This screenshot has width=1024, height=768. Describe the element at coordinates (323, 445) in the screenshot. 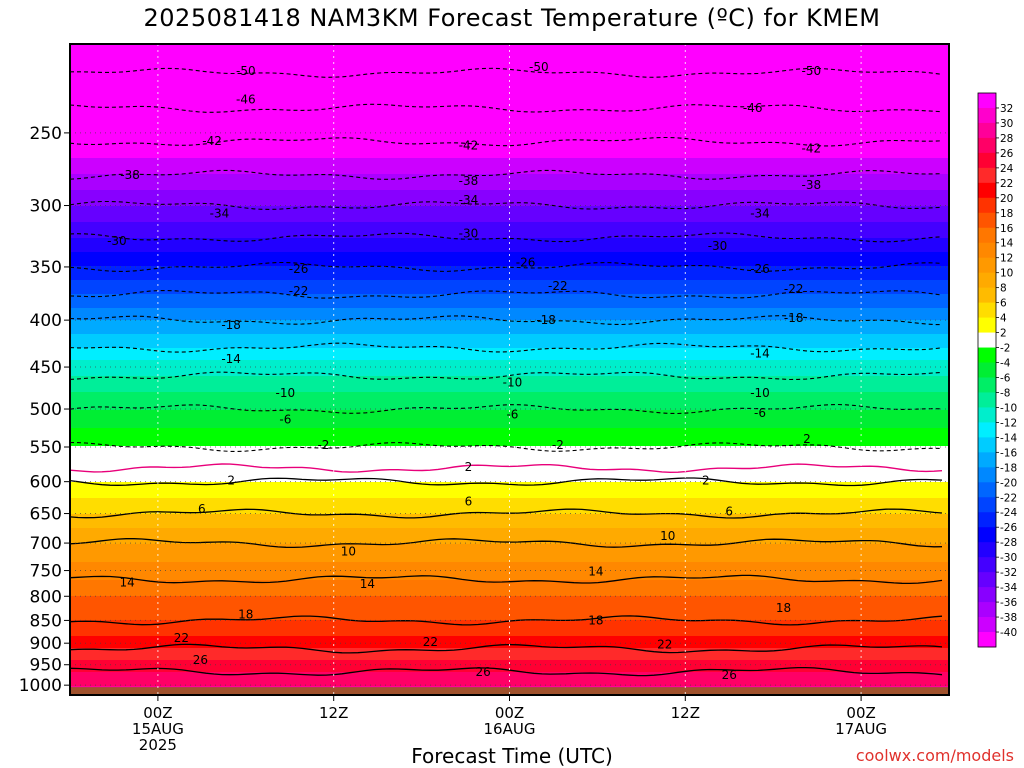

I see `contour-label: -2` at that location.